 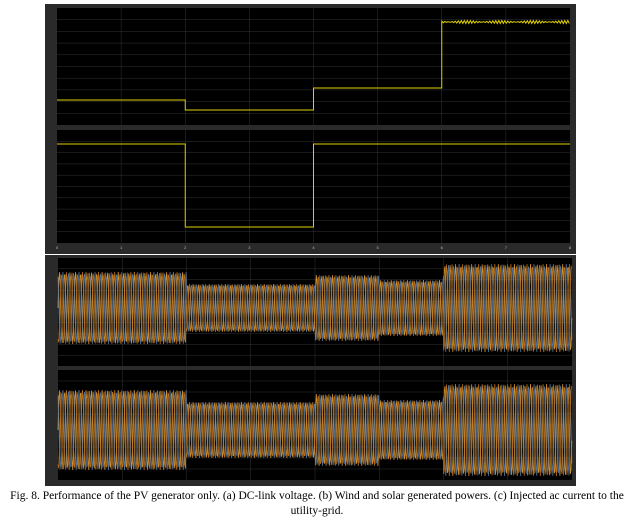 I want to click on x-tick-label: 3, so click(x=249, y=247).